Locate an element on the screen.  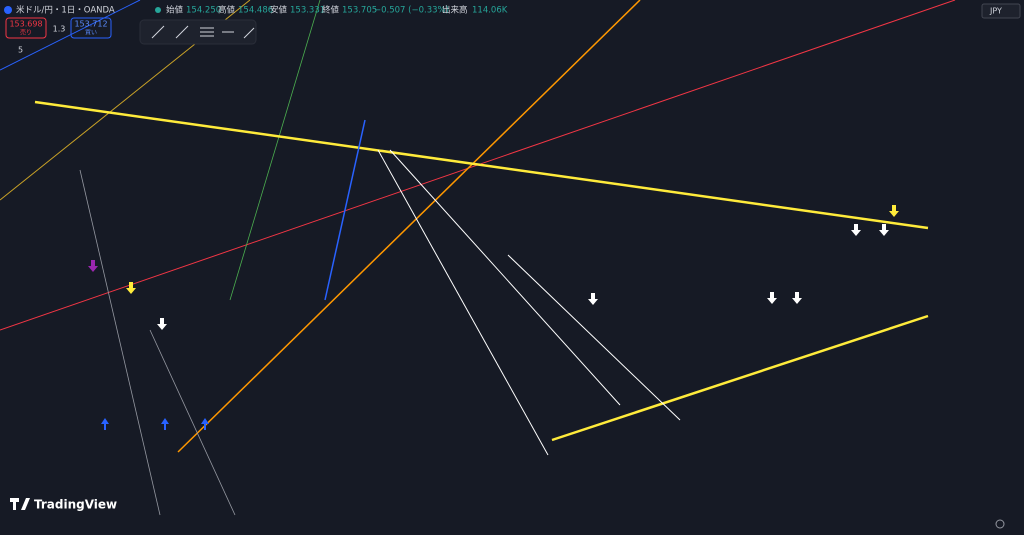
change: −0.507 (−0.33%) is located at coordinates (411, 11).